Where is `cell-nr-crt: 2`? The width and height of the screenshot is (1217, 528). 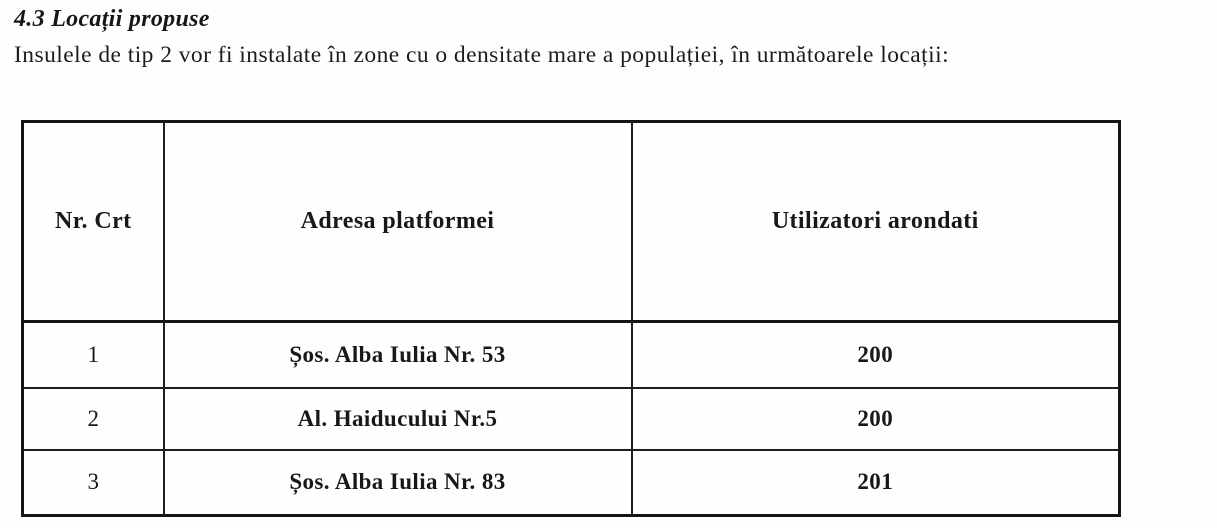 cell-nr-crt: 2 is located at coordinates (93, 418).